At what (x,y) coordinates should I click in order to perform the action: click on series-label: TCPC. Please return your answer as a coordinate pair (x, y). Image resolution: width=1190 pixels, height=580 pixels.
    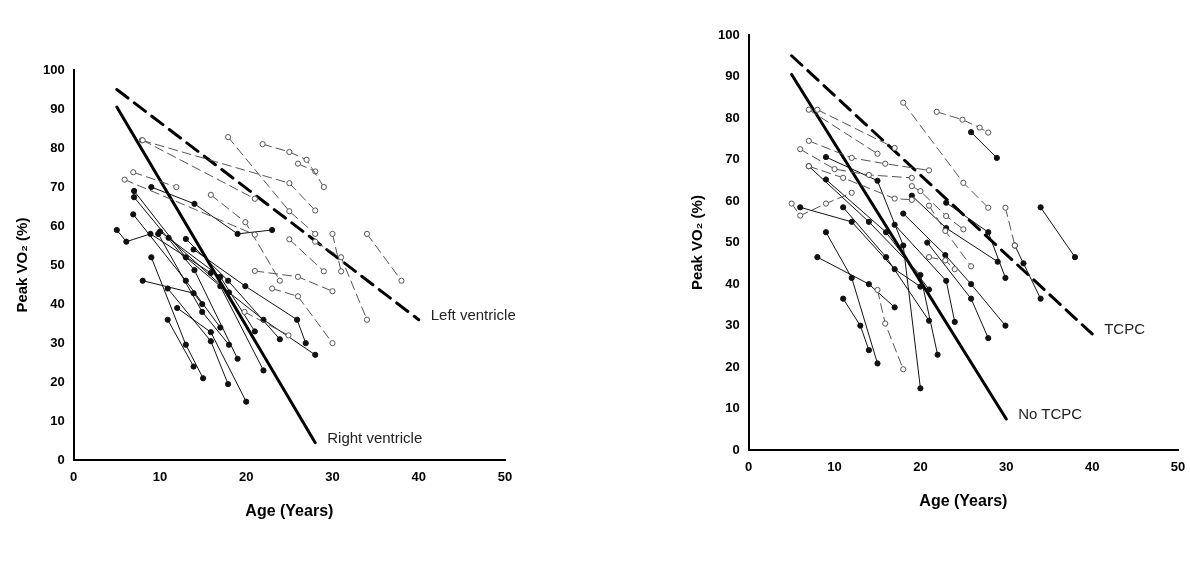
    Looking at the image, I should click on (1125, 329).